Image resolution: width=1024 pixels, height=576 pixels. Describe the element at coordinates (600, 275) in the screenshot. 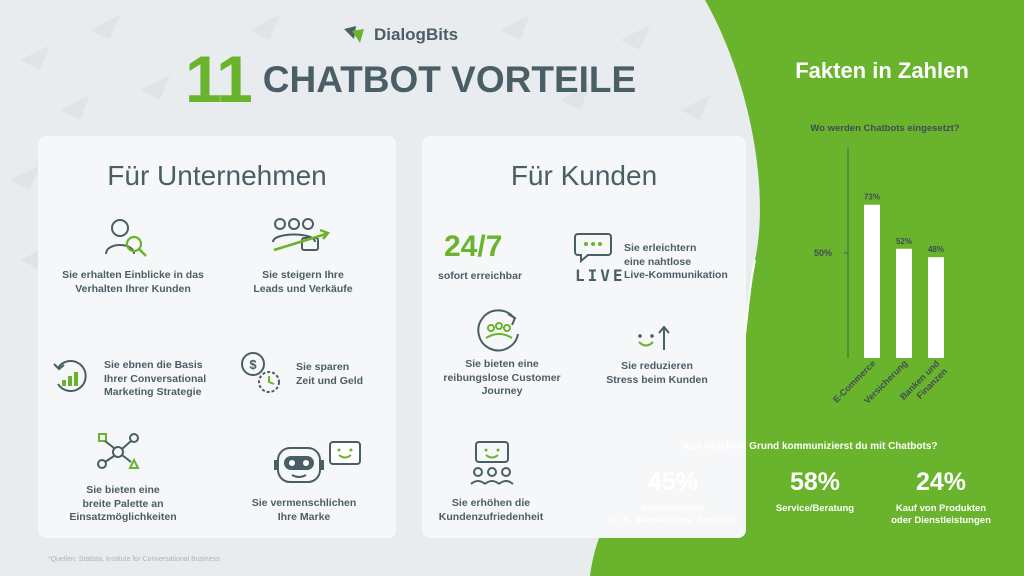

I see `live-label: LIVE` at that location.